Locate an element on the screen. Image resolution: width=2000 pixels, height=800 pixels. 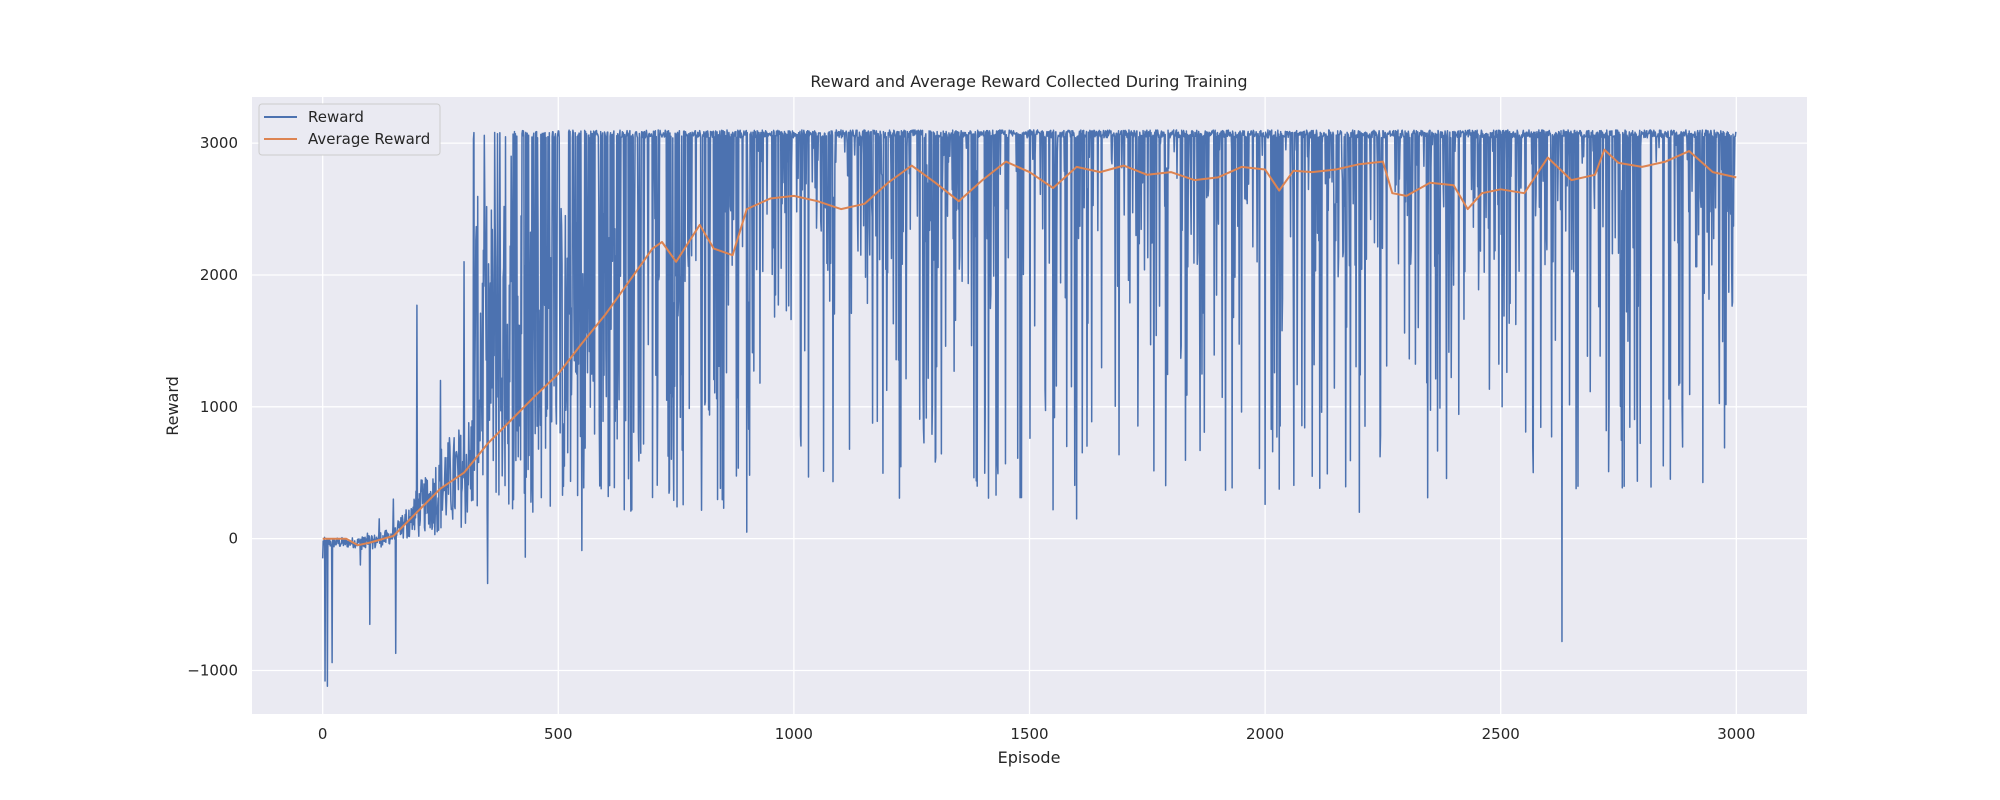
x-tick-label: 3000 is located at coordinates (1736, 734).